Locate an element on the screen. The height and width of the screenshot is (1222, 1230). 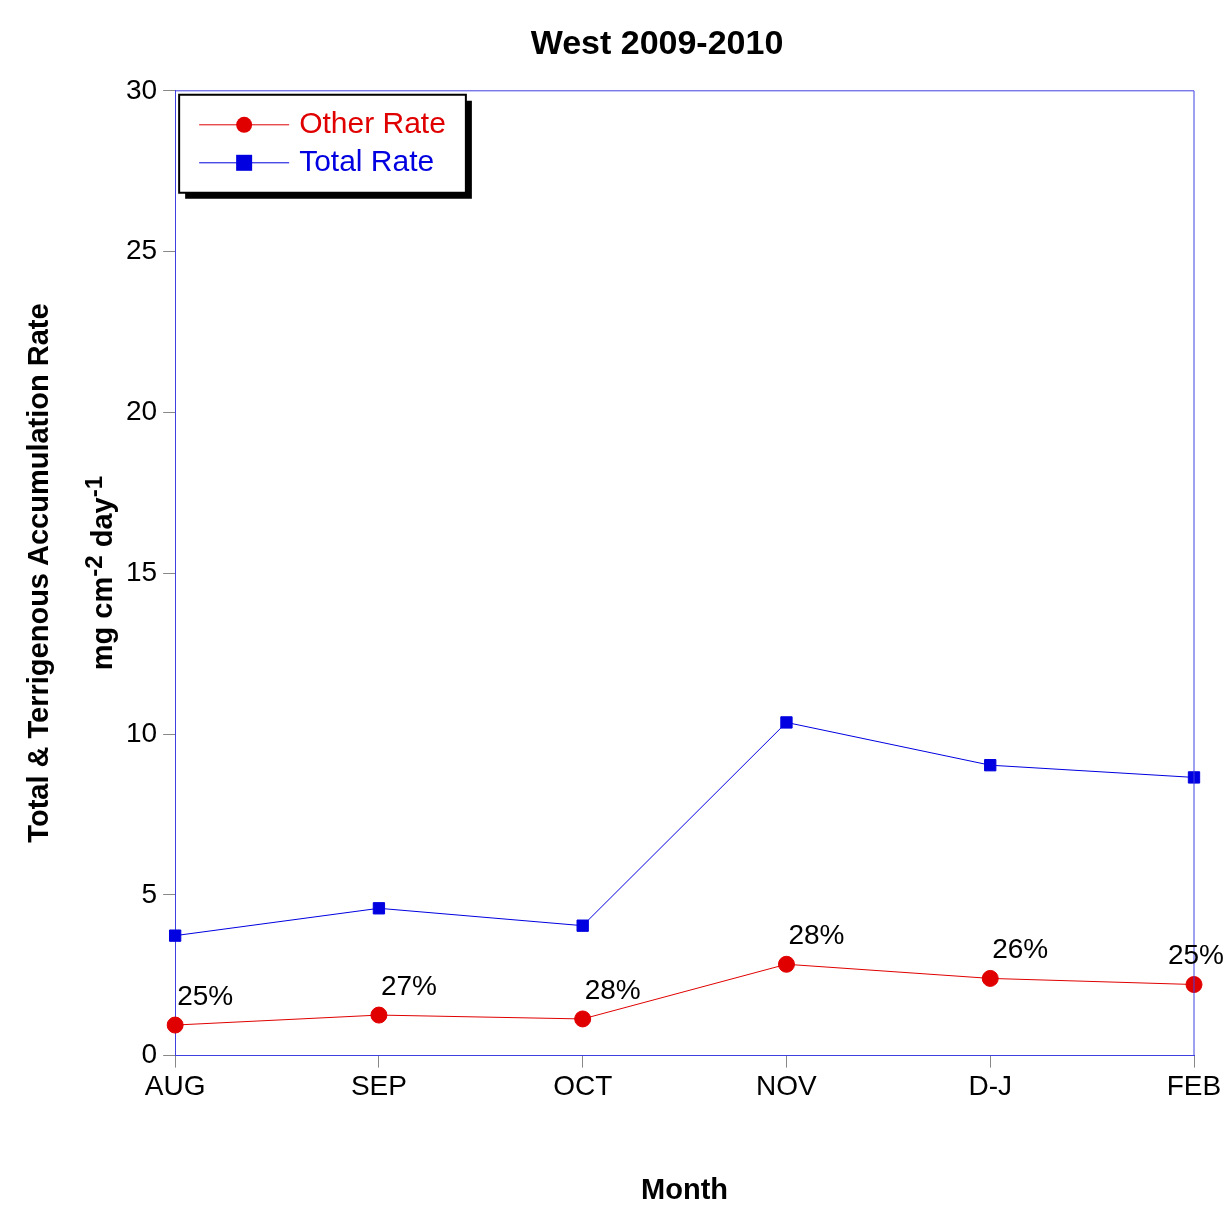
legend-label: Total Rate is located at coordinates (367, 161).